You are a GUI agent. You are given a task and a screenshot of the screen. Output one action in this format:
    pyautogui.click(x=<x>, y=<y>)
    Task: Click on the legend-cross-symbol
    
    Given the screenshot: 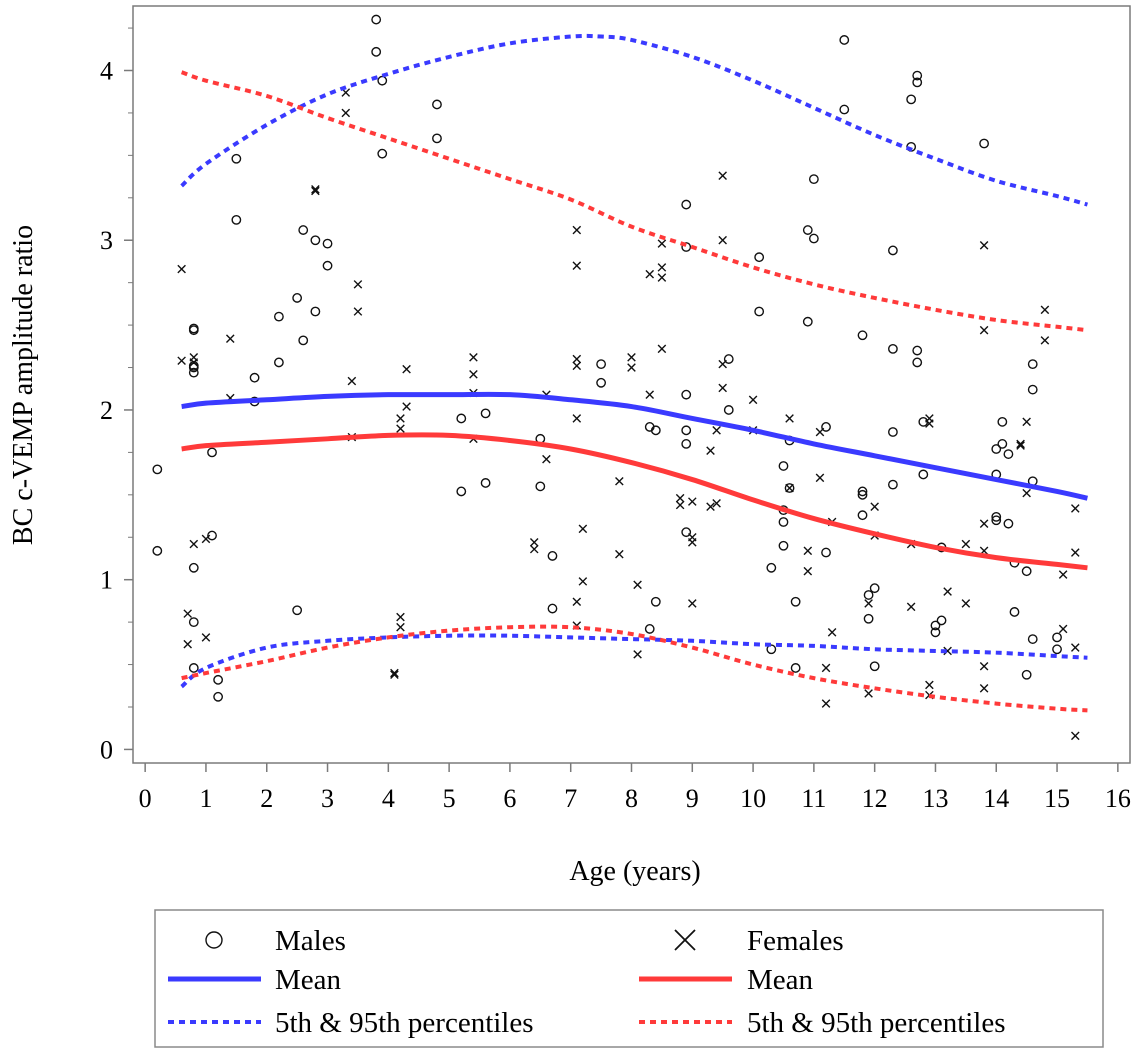 What is the action you would take?
    pyautogui.click(x=685, y=940)
    